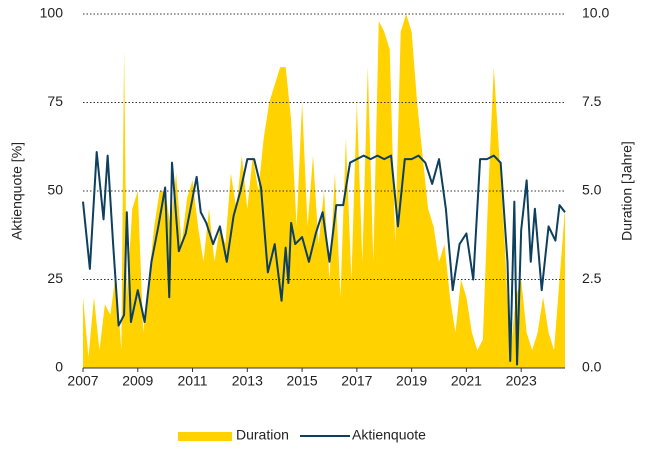 The width and height of the screenshot is (647, 450). Describe the element at coordinates (59, 367) in the screenshot. I see `y-tick-label: 0` at that location.